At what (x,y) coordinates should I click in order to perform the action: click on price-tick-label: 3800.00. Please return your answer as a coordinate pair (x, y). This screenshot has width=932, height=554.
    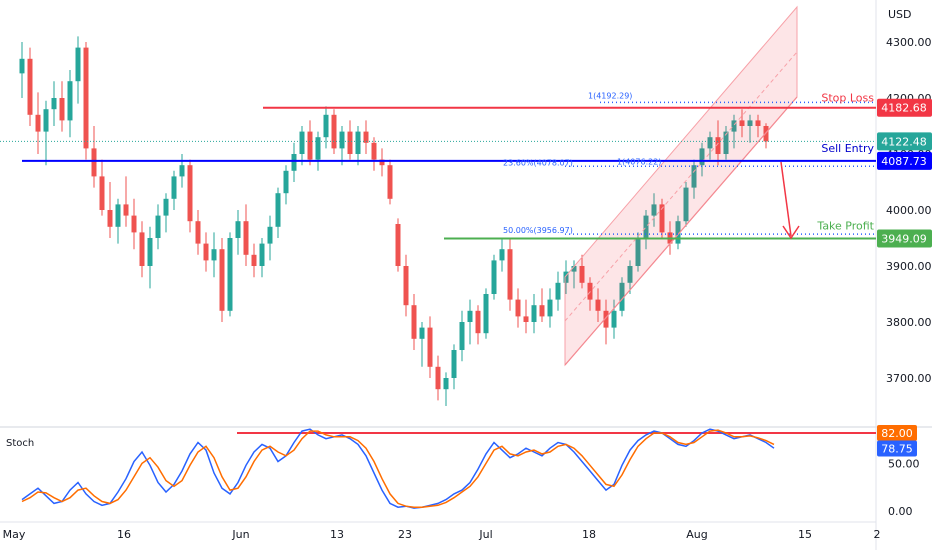
    Looking at the image, I should click on (909, 322).